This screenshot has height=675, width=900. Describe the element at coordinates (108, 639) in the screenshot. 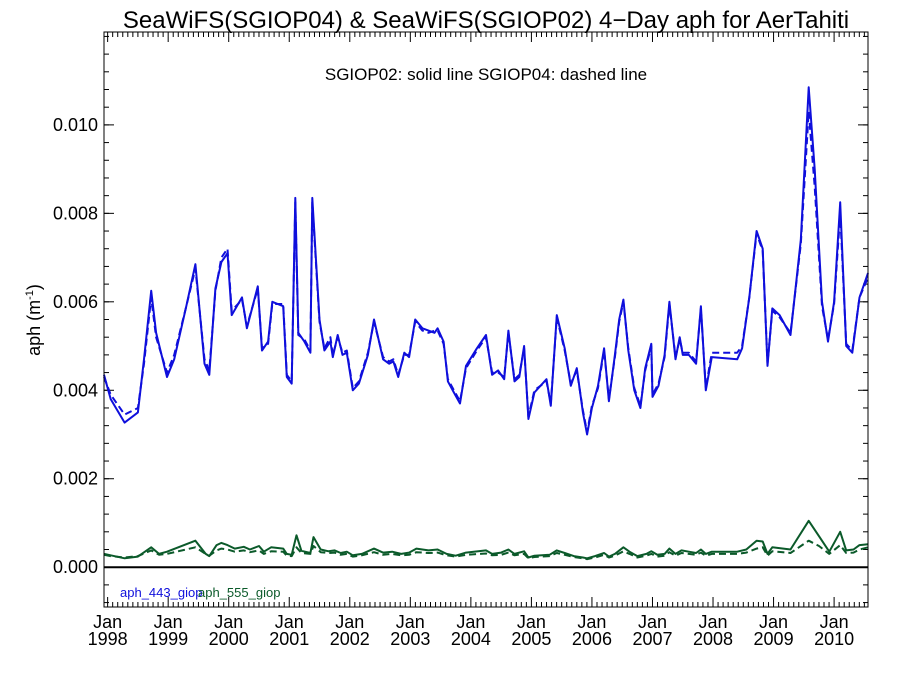

I see `x-tick-year: 1998` at that location.